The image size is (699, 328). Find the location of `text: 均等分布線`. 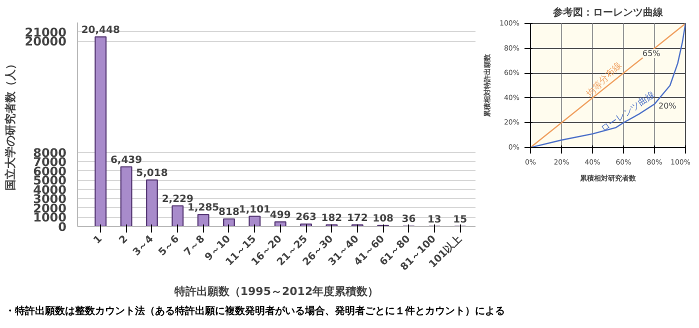

text: 均等分布線 is located at coordinates (604, 80).